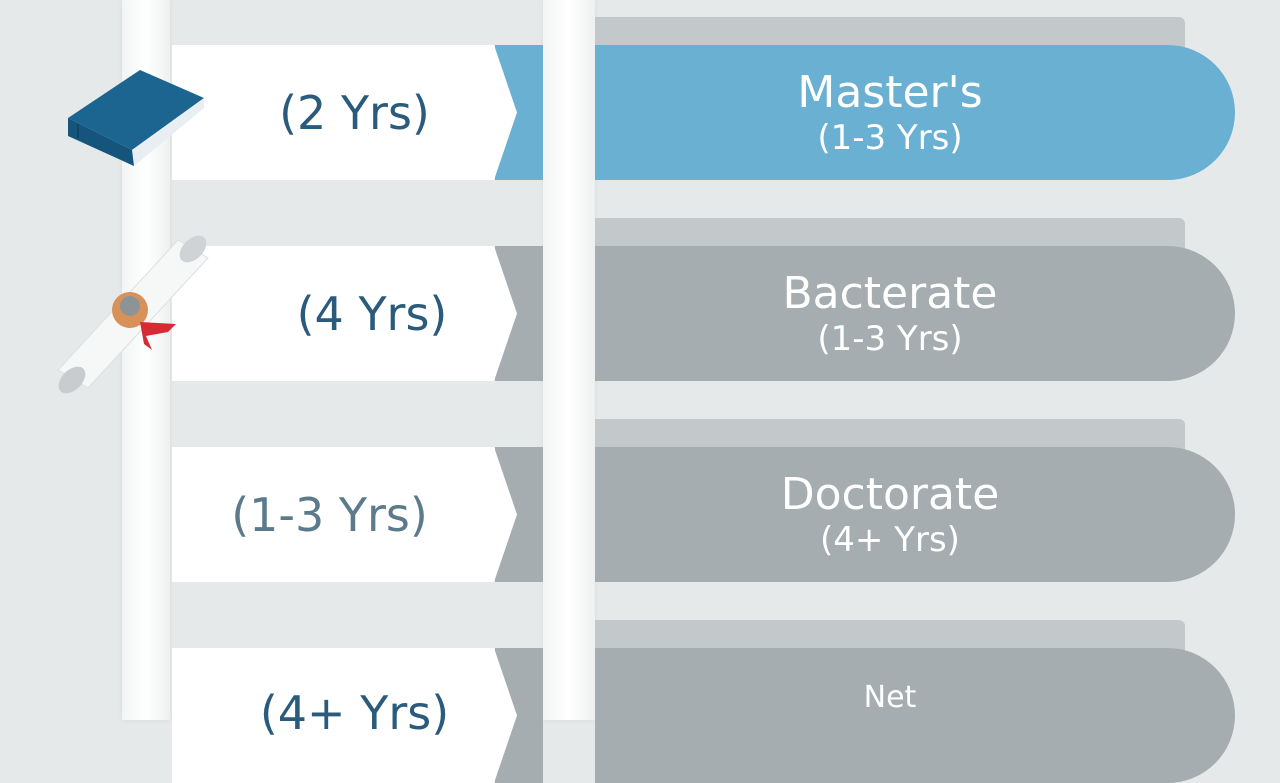 The width and height of the screenshot is (1280, 783). I want to click on degree-title: Master's, so click(890, 92).